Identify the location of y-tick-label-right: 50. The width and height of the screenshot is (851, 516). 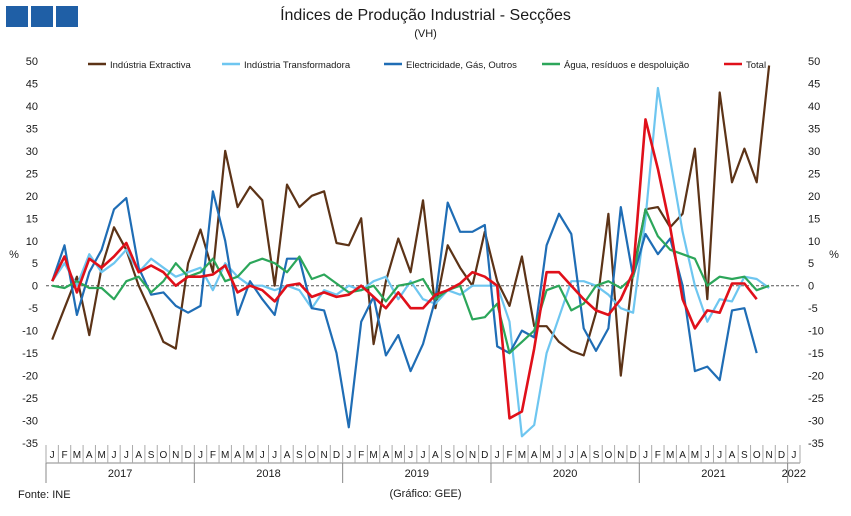
(814, 62).